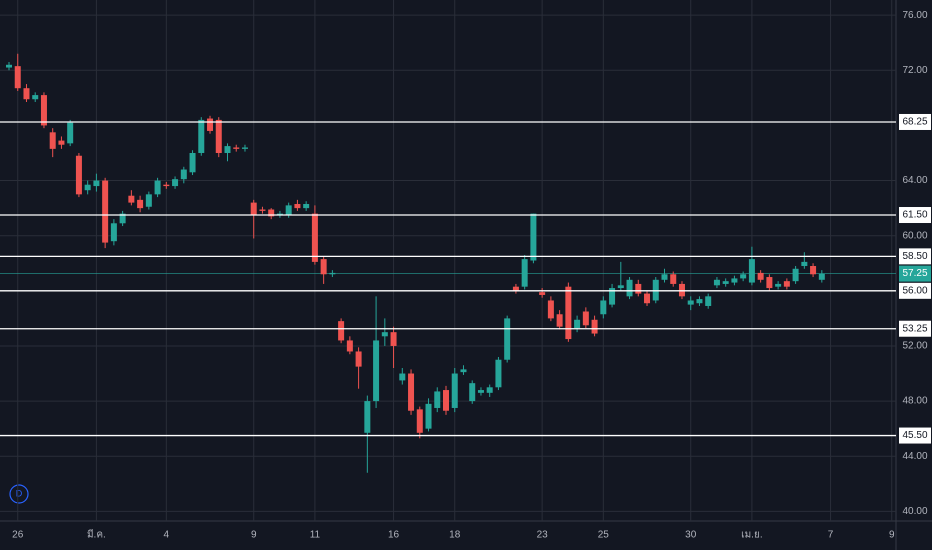  I want to click on last-price-box, so click(915, 273).